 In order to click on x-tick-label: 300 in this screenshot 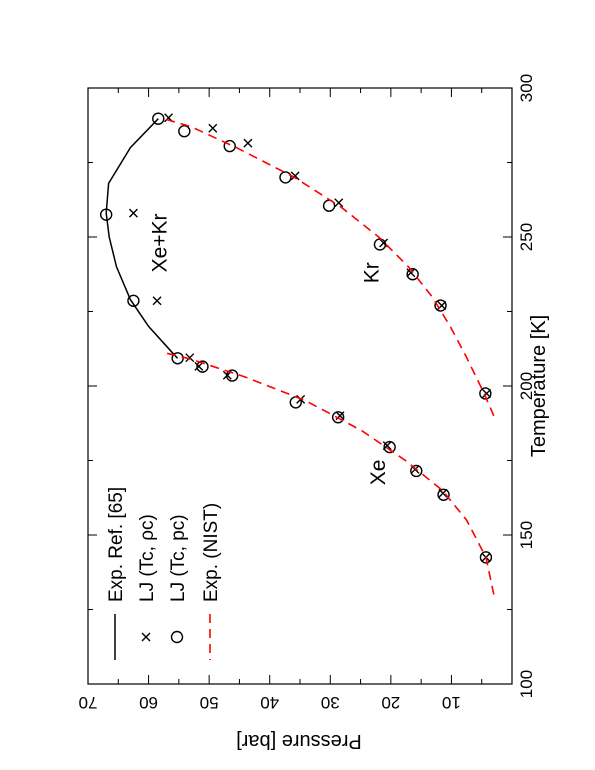, I will do `click(526, 88)`.